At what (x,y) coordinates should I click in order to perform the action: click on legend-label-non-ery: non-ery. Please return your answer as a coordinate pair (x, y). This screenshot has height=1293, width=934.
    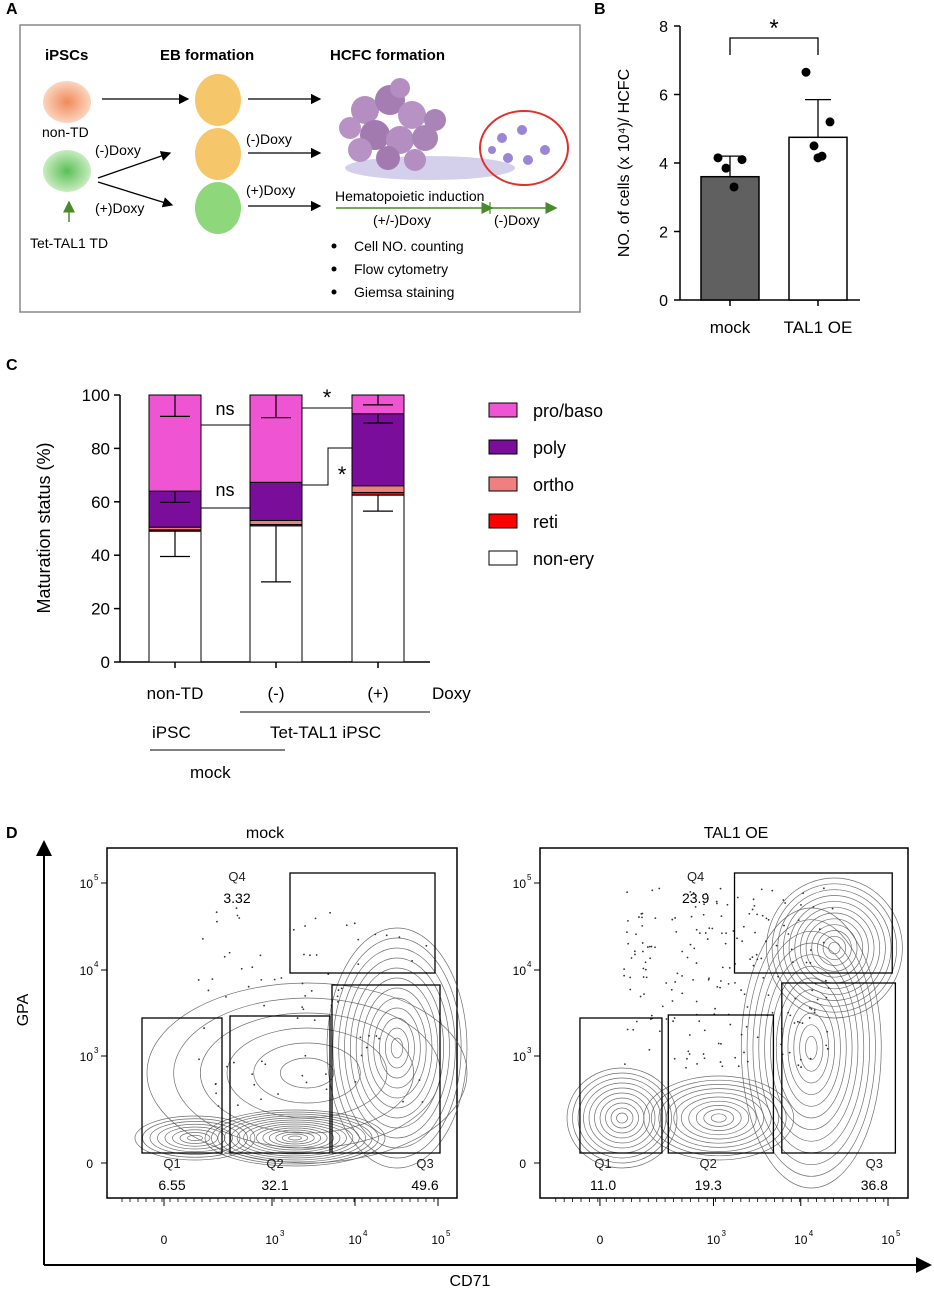
    Looking at the image, I should click on (563, 559).